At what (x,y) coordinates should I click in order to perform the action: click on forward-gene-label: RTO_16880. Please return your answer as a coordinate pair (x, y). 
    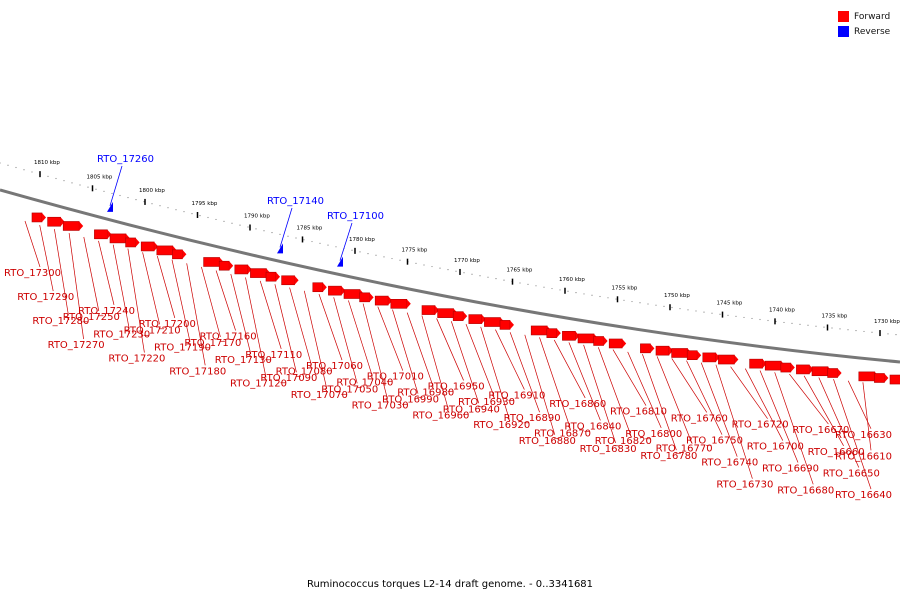
    Looking at the image, I should click on (547, 441).